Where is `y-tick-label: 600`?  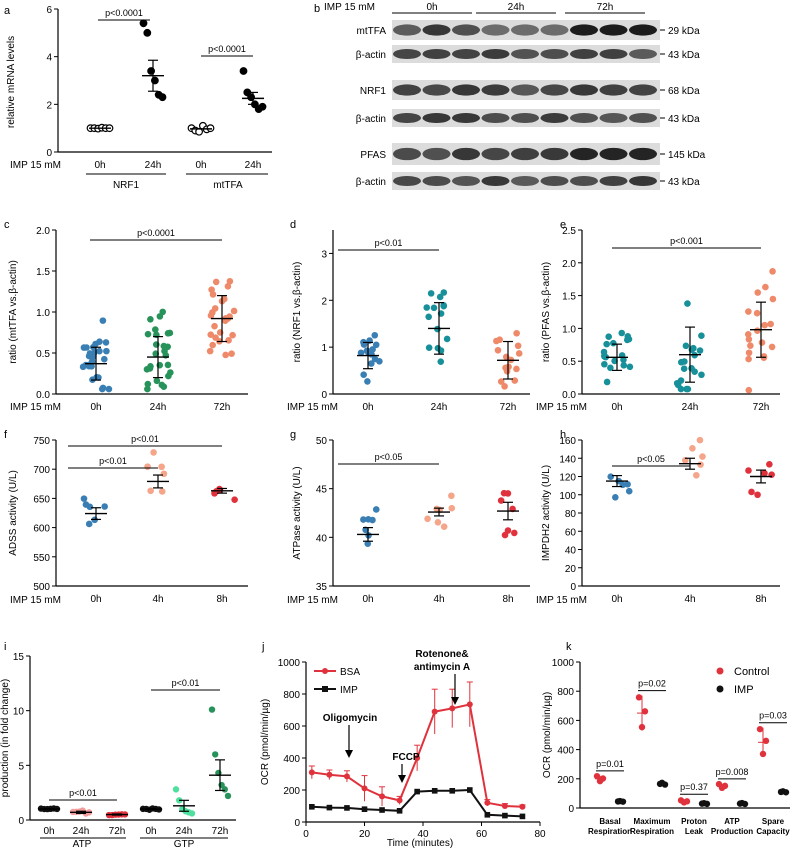 y-tick-label: 600 is located at coordinates (565, 721).